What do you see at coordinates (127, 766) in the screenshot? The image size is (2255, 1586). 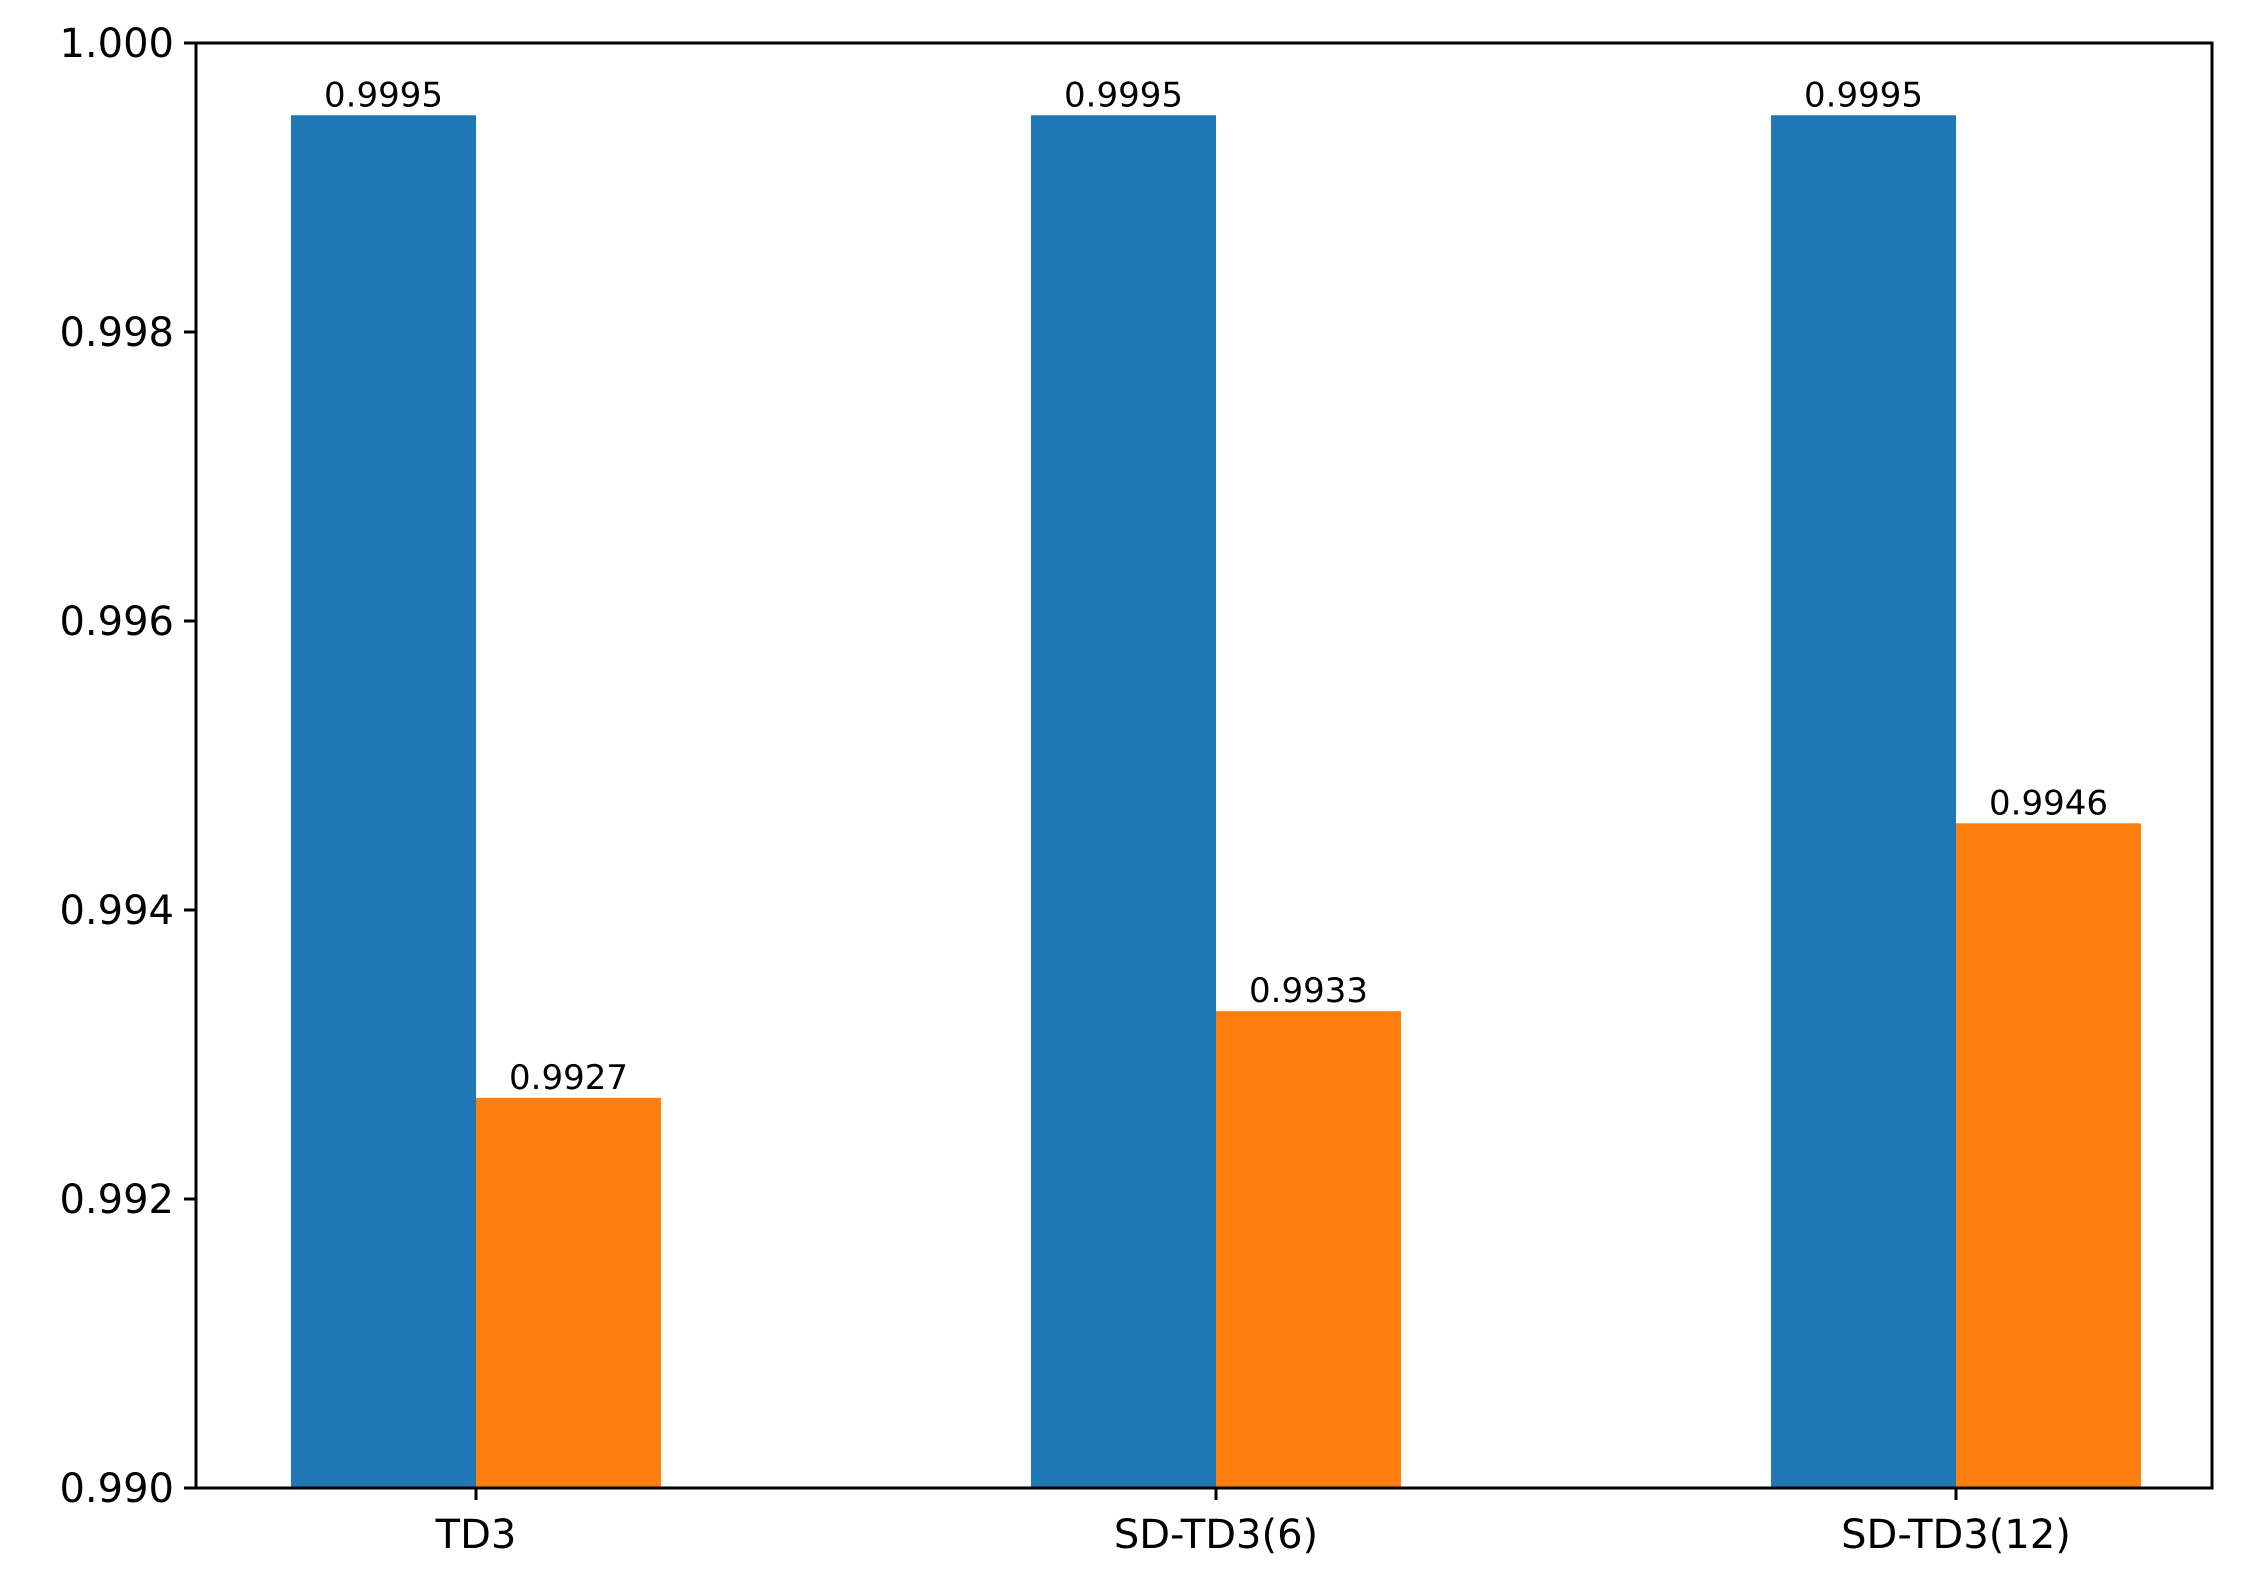 I see `y-axis: 0.990 0.992 0.994 0.996 0.998 1.000` at bounding box center [127, 766].